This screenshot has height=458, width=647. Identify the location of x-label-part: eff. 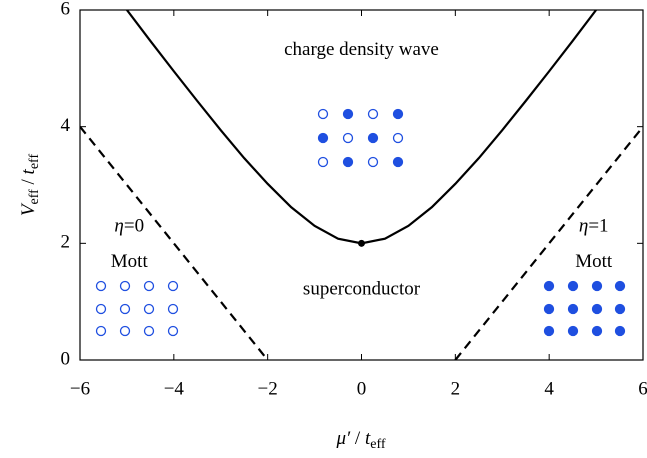
(378, 444).